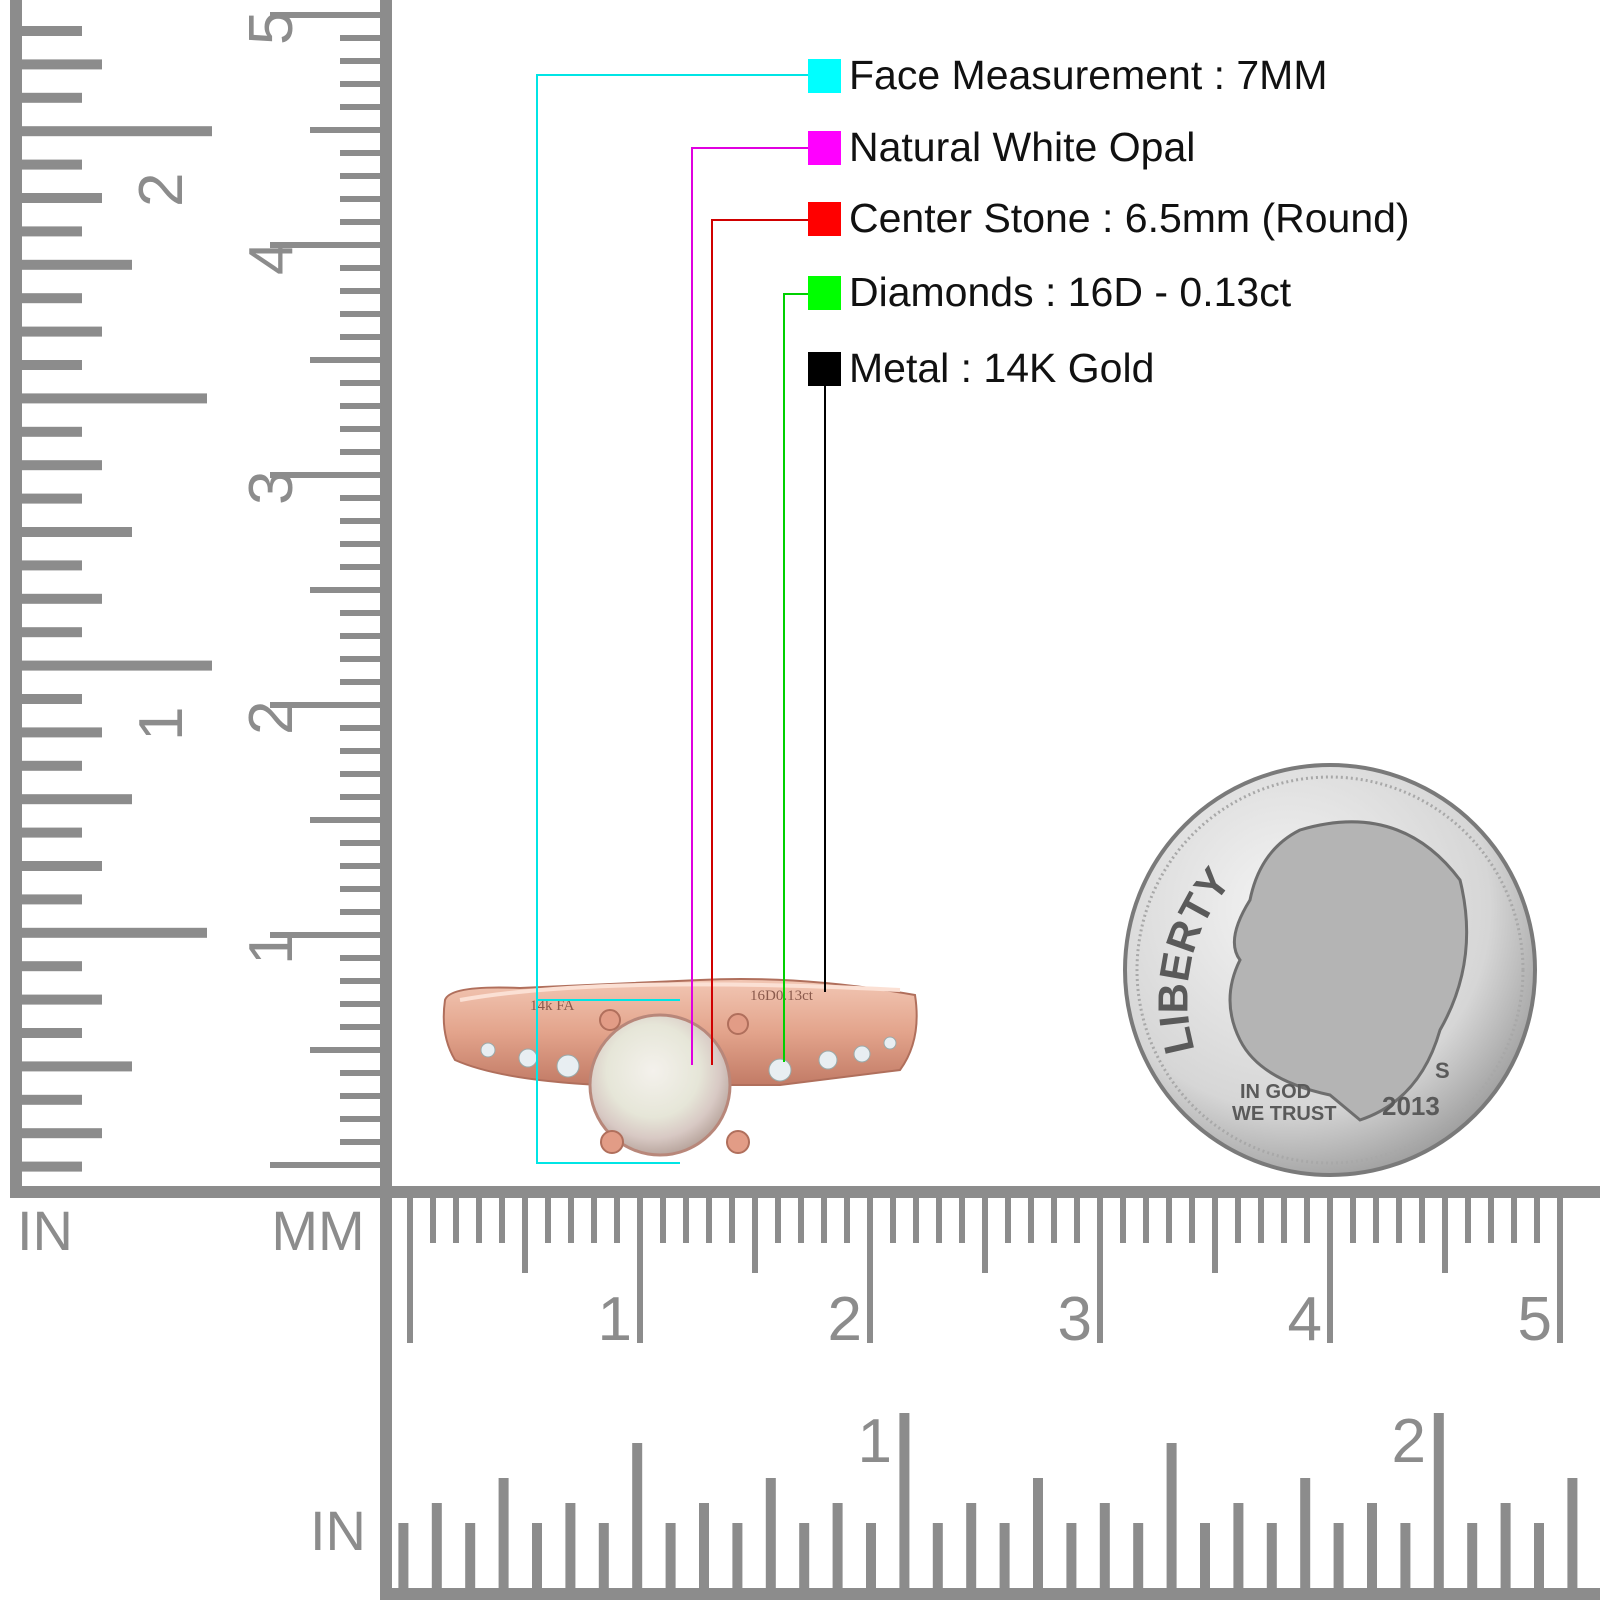 This screenshot has width=1600, height=1600. What do you see at coordinates (1275, 1092) in the screenshot?
I see `coin-text: IN GOD` at bounding box center [1275, 1092].